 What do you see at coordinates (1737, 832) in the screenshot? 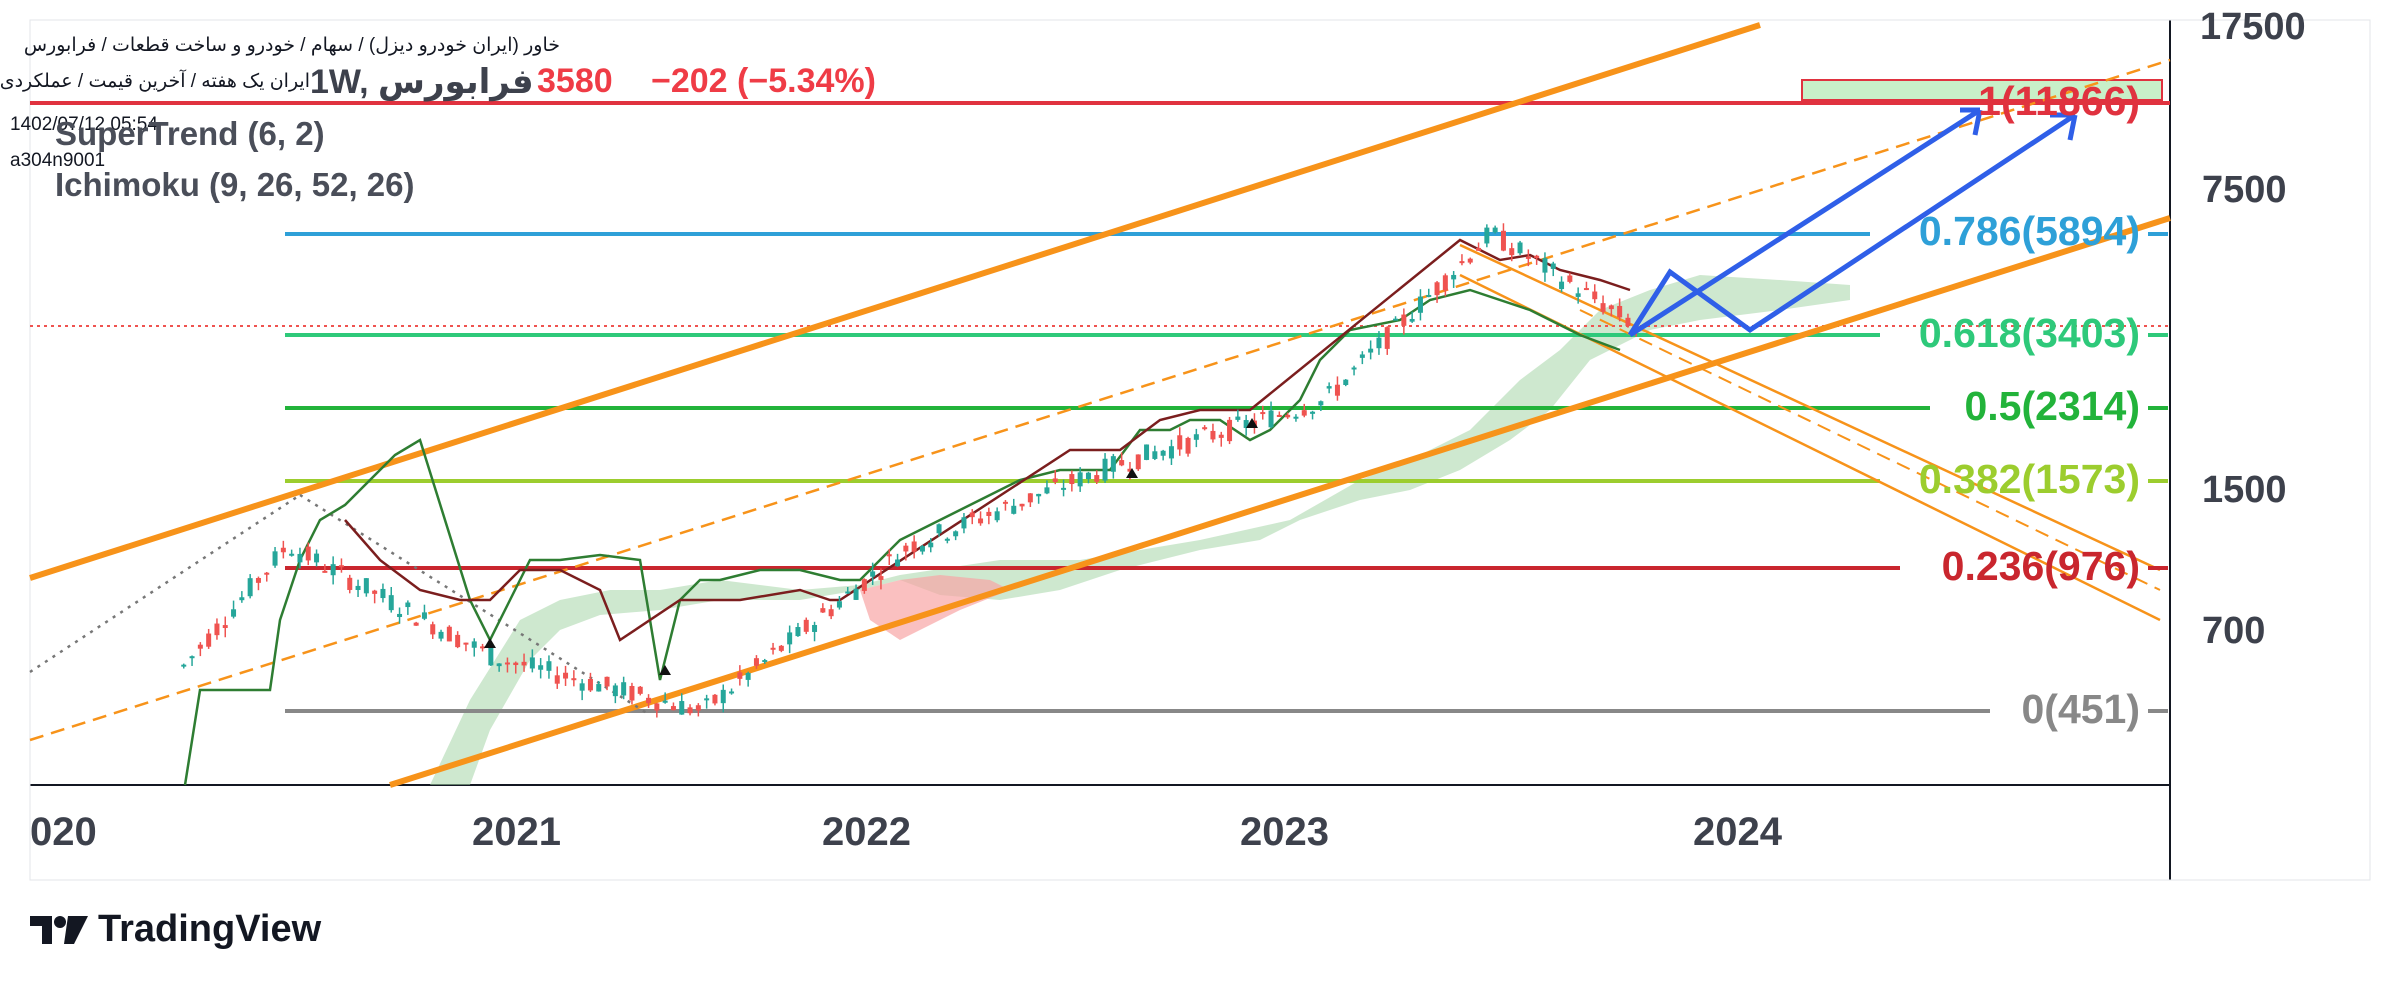
I see `x-tick-2024: 2024` at bounding box center [1737, 832].